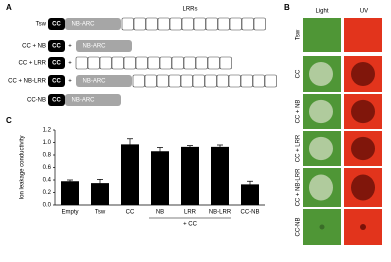  Describe the element at coordinates (47, 181) in the screenshot. I see `y-tick-label: 0.4` at that location.